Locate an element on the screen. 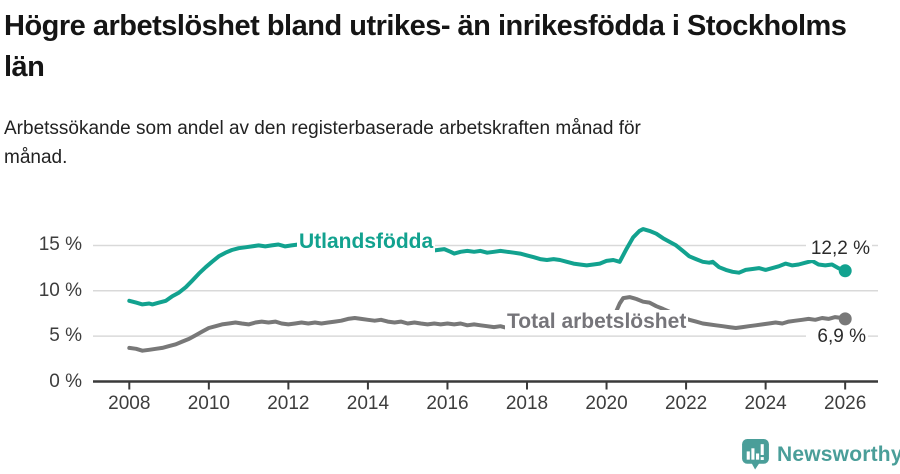 The height and width of the screenshot is (474, 900). x-tick-label: 2014 is located at coordinates (368, 403).